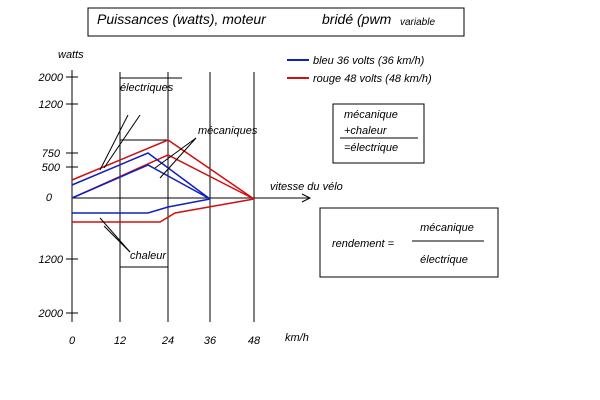  I want to click on balance-box, so click(378, 133).